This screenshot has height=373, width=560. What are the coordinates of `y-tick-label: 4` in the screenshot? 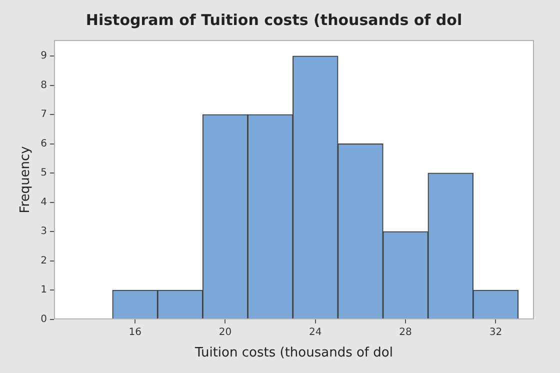 It's located at (43, 202).